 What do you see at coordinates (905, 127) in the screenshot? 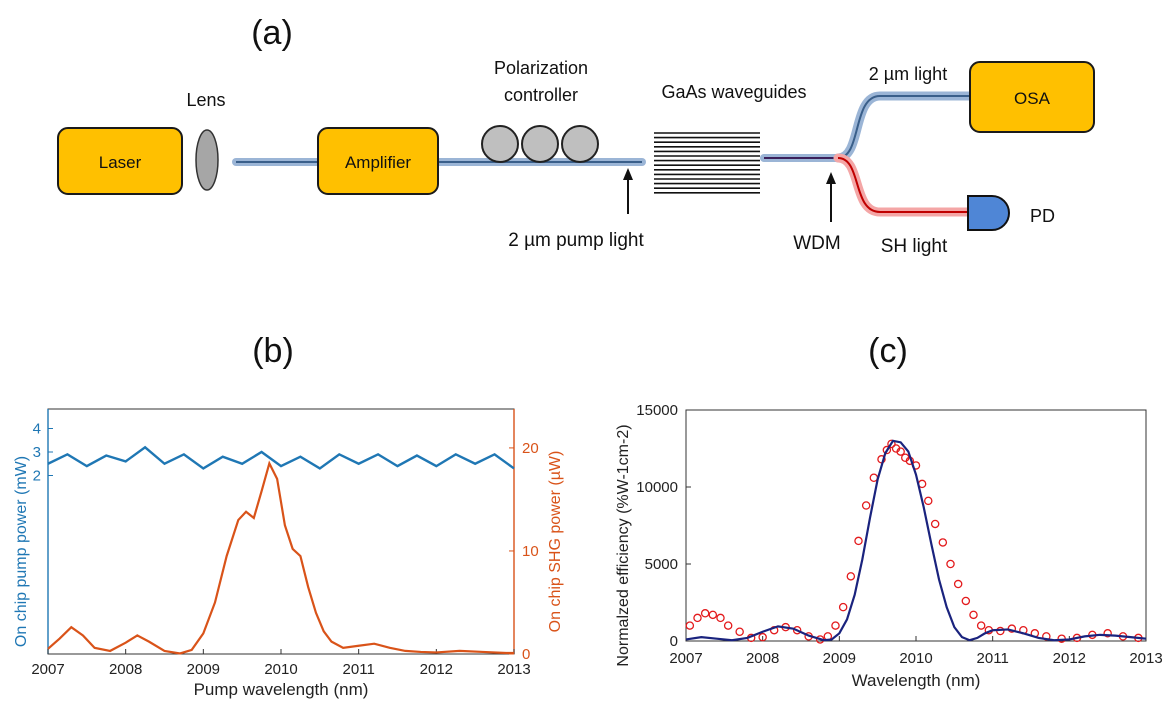
I see `fiber-2um-branch` at bounding box center [905, 127].